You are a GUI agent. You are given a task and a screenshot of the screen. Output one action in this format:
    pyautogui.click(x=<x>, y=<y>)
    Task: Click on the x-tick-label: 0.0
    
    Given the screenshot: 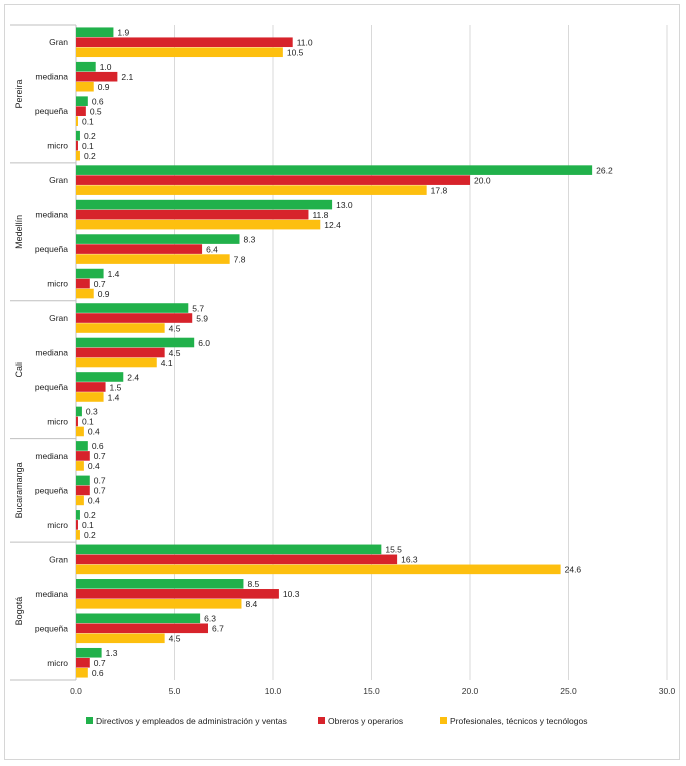 What is the action you would take?
    pyautogui.click(x=76, y=691)
    